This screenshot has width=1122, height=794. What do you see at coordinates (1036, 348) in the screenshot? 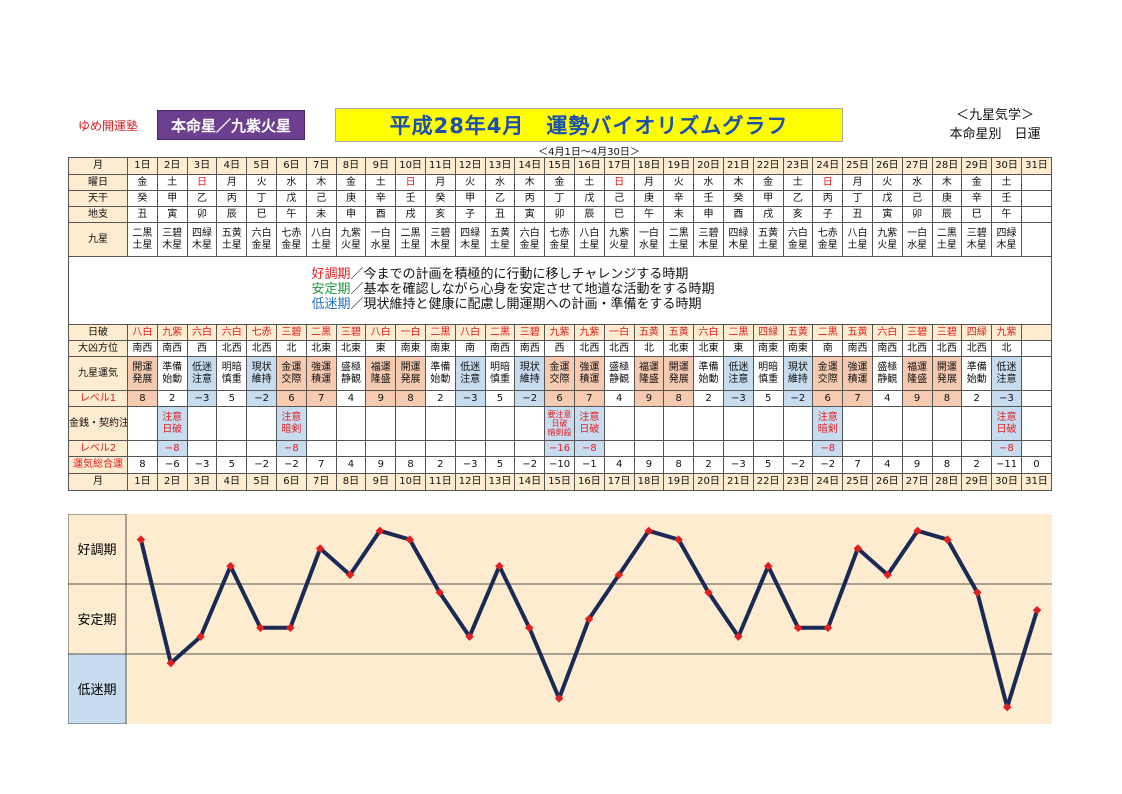
I see `daikyo-cell` at bounding box center [1036, 348].